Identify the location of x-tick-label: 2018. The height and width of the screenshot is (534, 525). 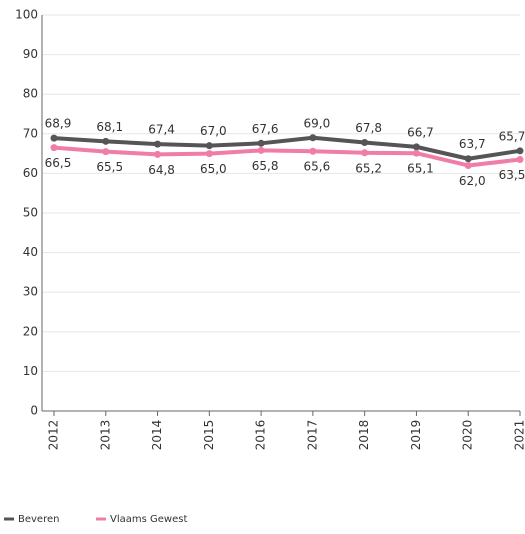
(364, 435).